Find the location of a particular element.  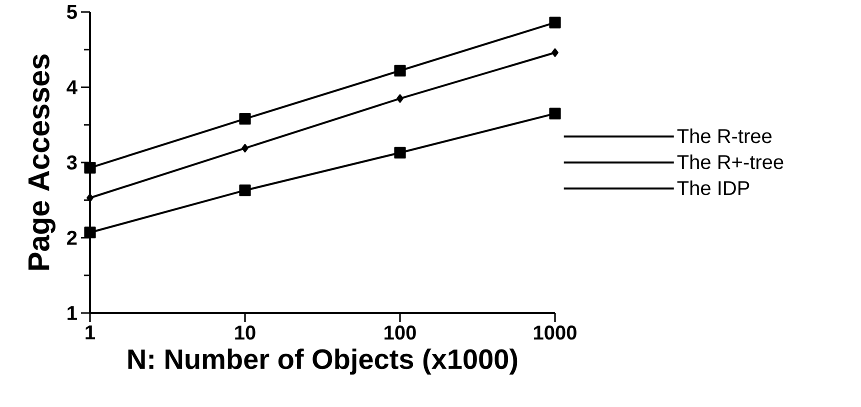

y-tick-label: 1 is located at coordinates (72, 313).